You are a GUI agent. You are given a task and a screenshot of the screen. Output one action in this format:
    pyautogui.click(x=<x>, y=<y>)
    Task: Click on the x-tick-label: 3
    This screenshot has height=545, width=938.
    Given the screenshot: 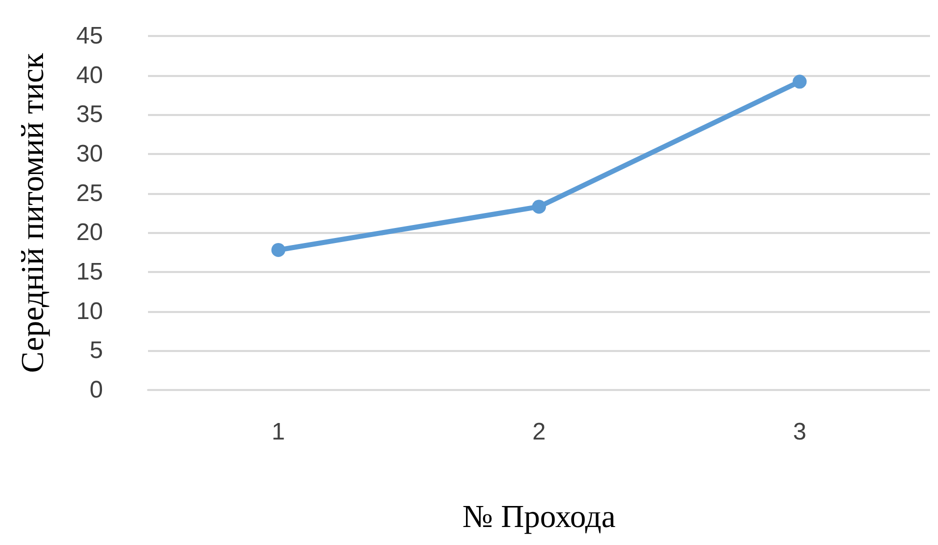 What is the action you would take?
    pyautogui.click(x=799, y=432)
    